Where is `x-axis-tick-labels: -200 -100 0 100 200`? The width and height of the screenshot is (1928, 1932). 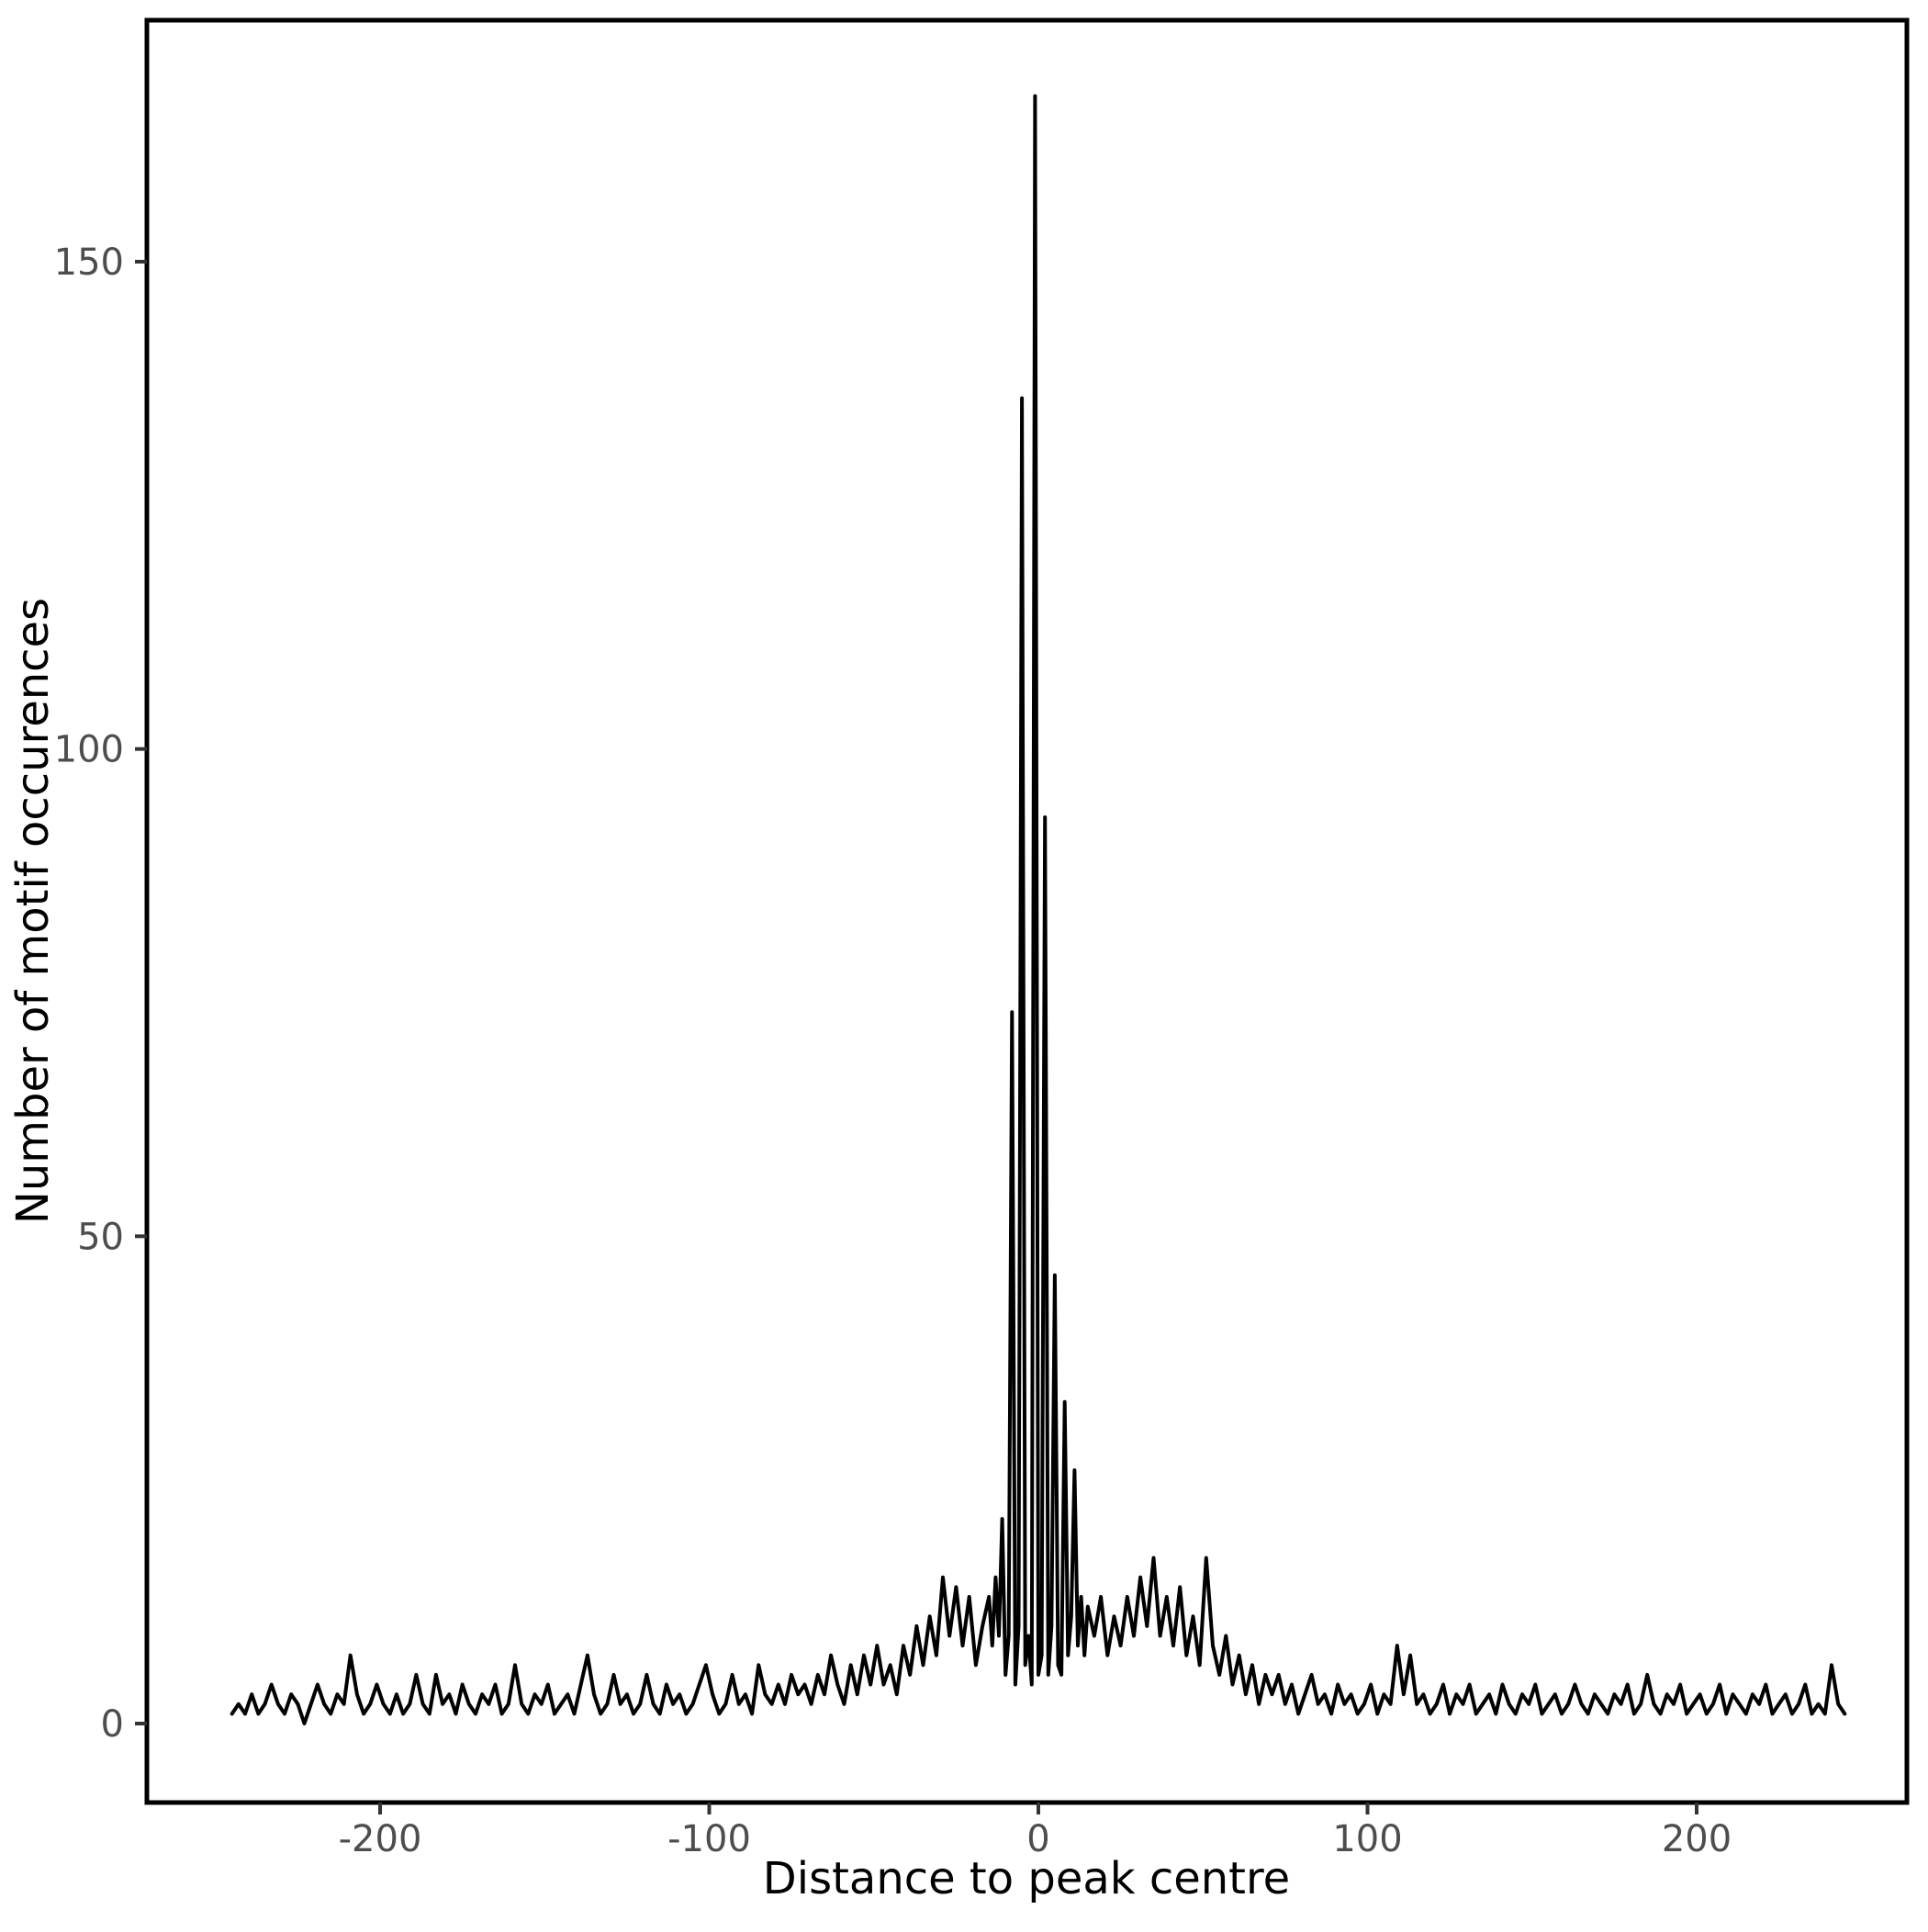 x-axis-tick-labels: -200 -100 0 100 200 is located at coordinates (1035, 1839).